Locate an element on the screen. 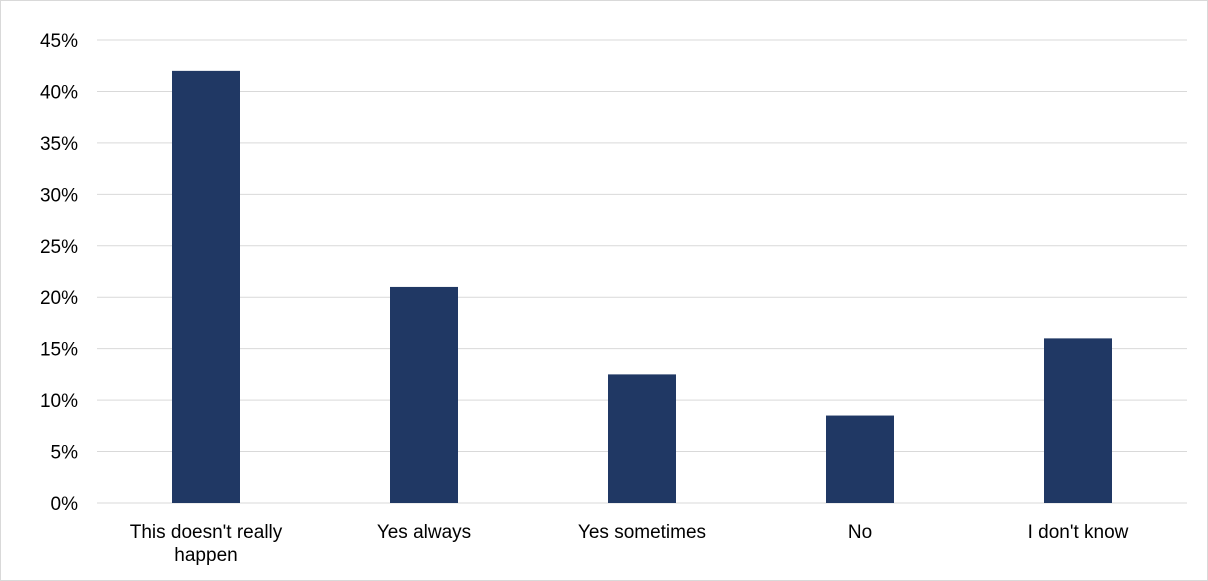 The width and height of the screenshot is (1208, 581). x-tick-label: I don't know is located at coordinates (1078, 532).